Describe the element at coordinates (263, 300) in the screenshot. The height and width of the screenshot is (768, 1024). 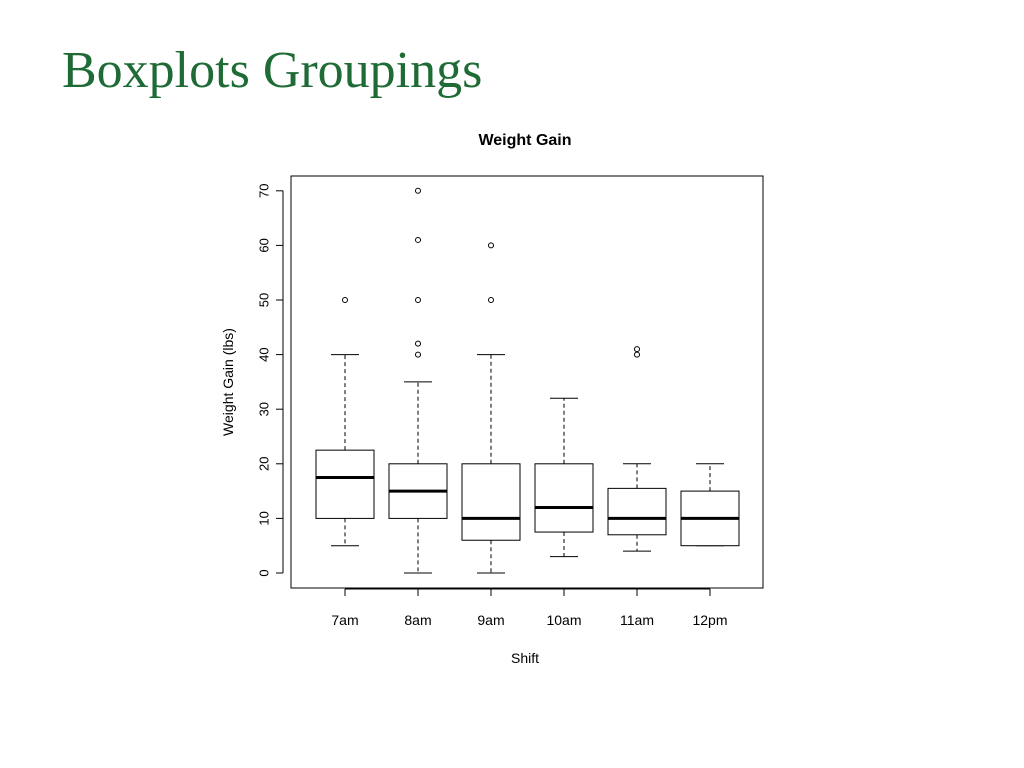
I see `y-tick-label: 50` at that location.